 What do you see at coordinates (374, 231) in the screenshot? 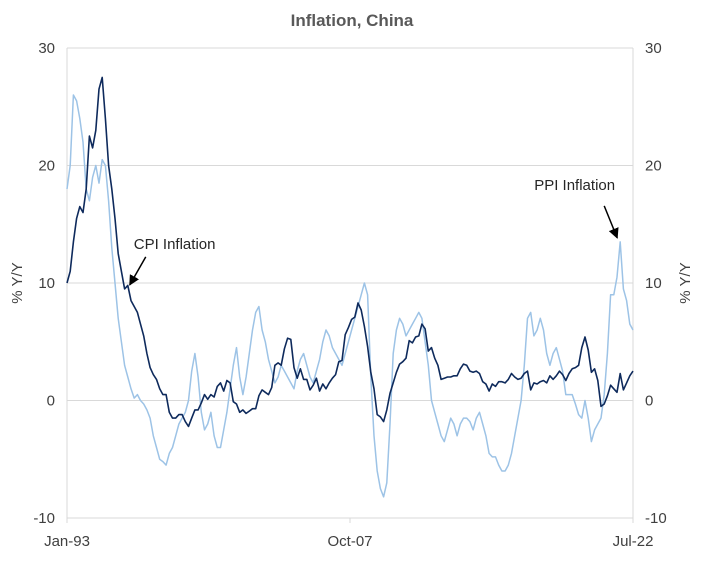
I see `annotations: CPI Inflation PPI Inflation` at bounding box center [374, 231].